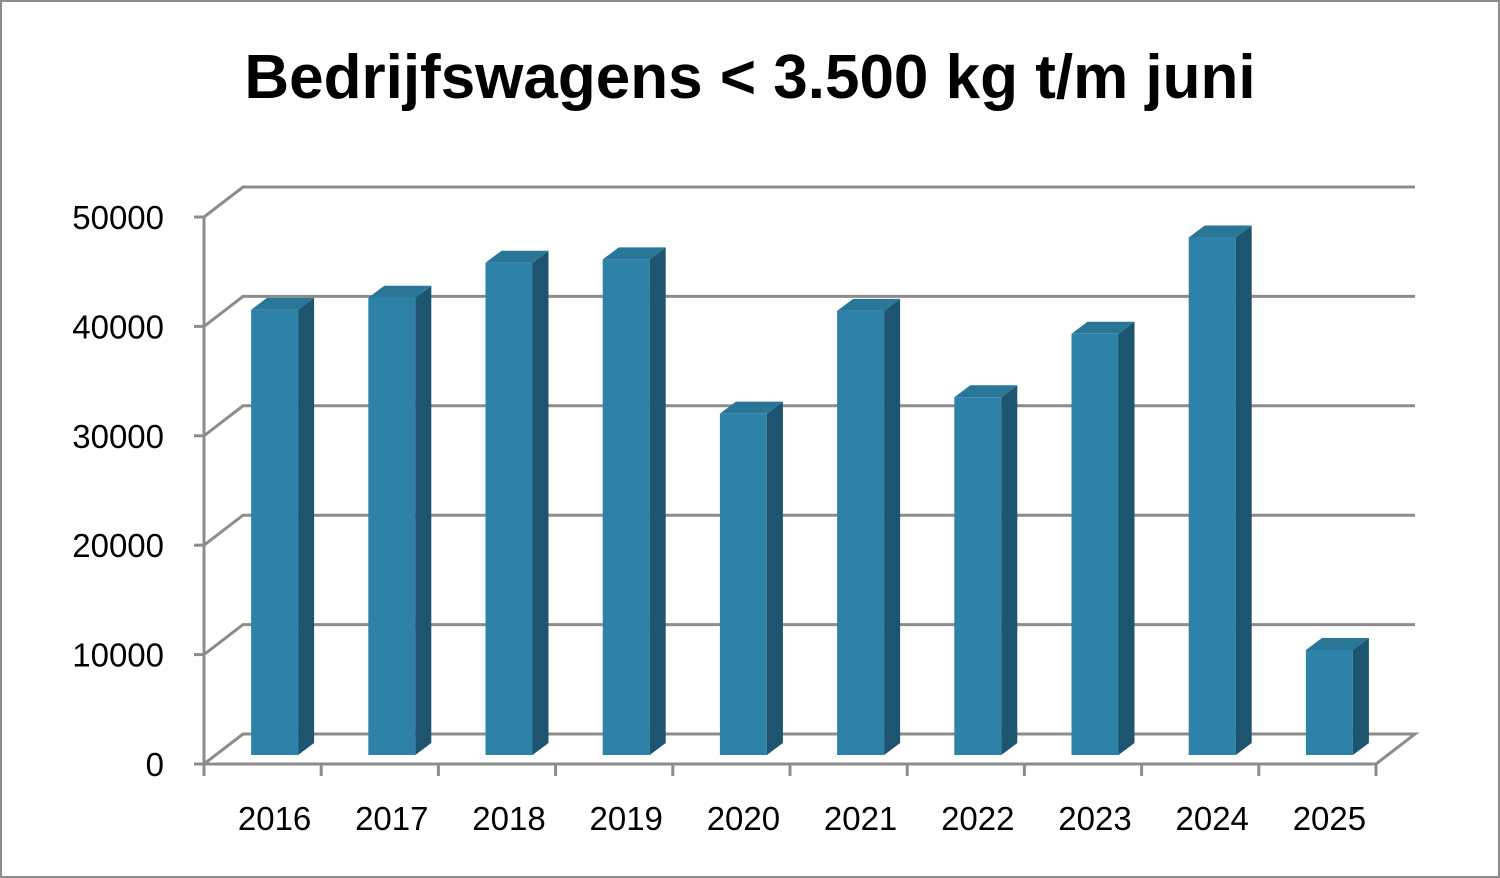  I want to click on x-tick-label: 2022, so click(977, 818).